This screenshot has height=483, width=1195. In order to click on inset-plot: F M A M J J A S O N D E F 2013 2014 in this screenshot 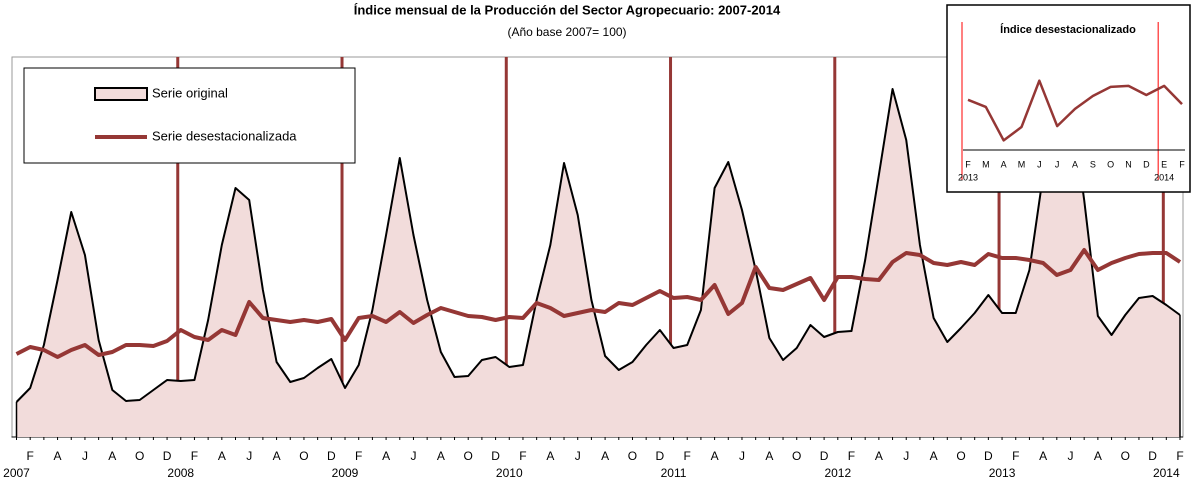, I will do `click(1071, 102)`.